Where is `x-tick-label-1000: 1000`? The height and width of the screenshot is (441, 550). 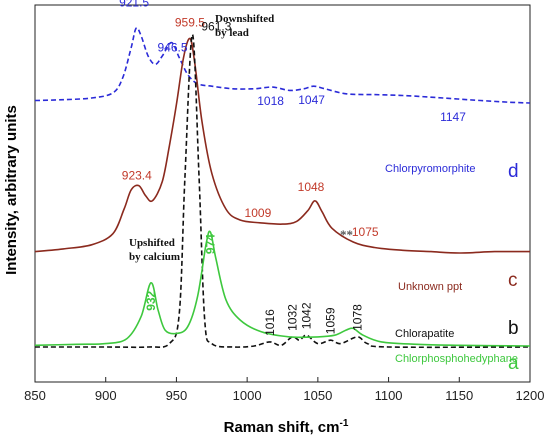 x-tick-label-1000: 1000 is located at coordinates (247, 395).